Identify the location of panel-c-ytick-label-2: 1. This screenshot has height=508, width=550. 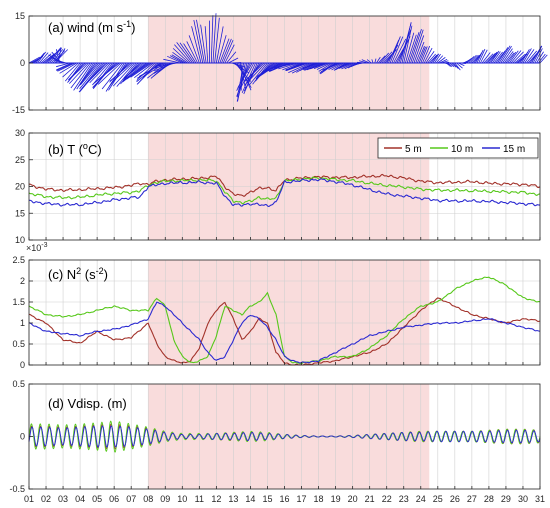
(22, 323).